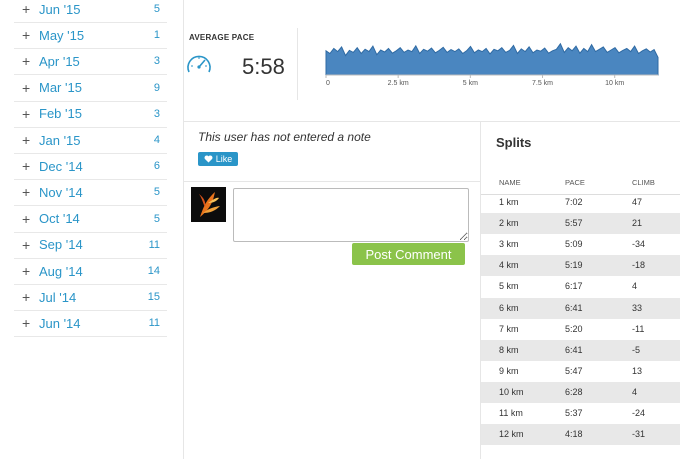 Image resolution: width=680 pixels, height=459 pixels. I want to click on month-label: May '15, so click(62, 35).